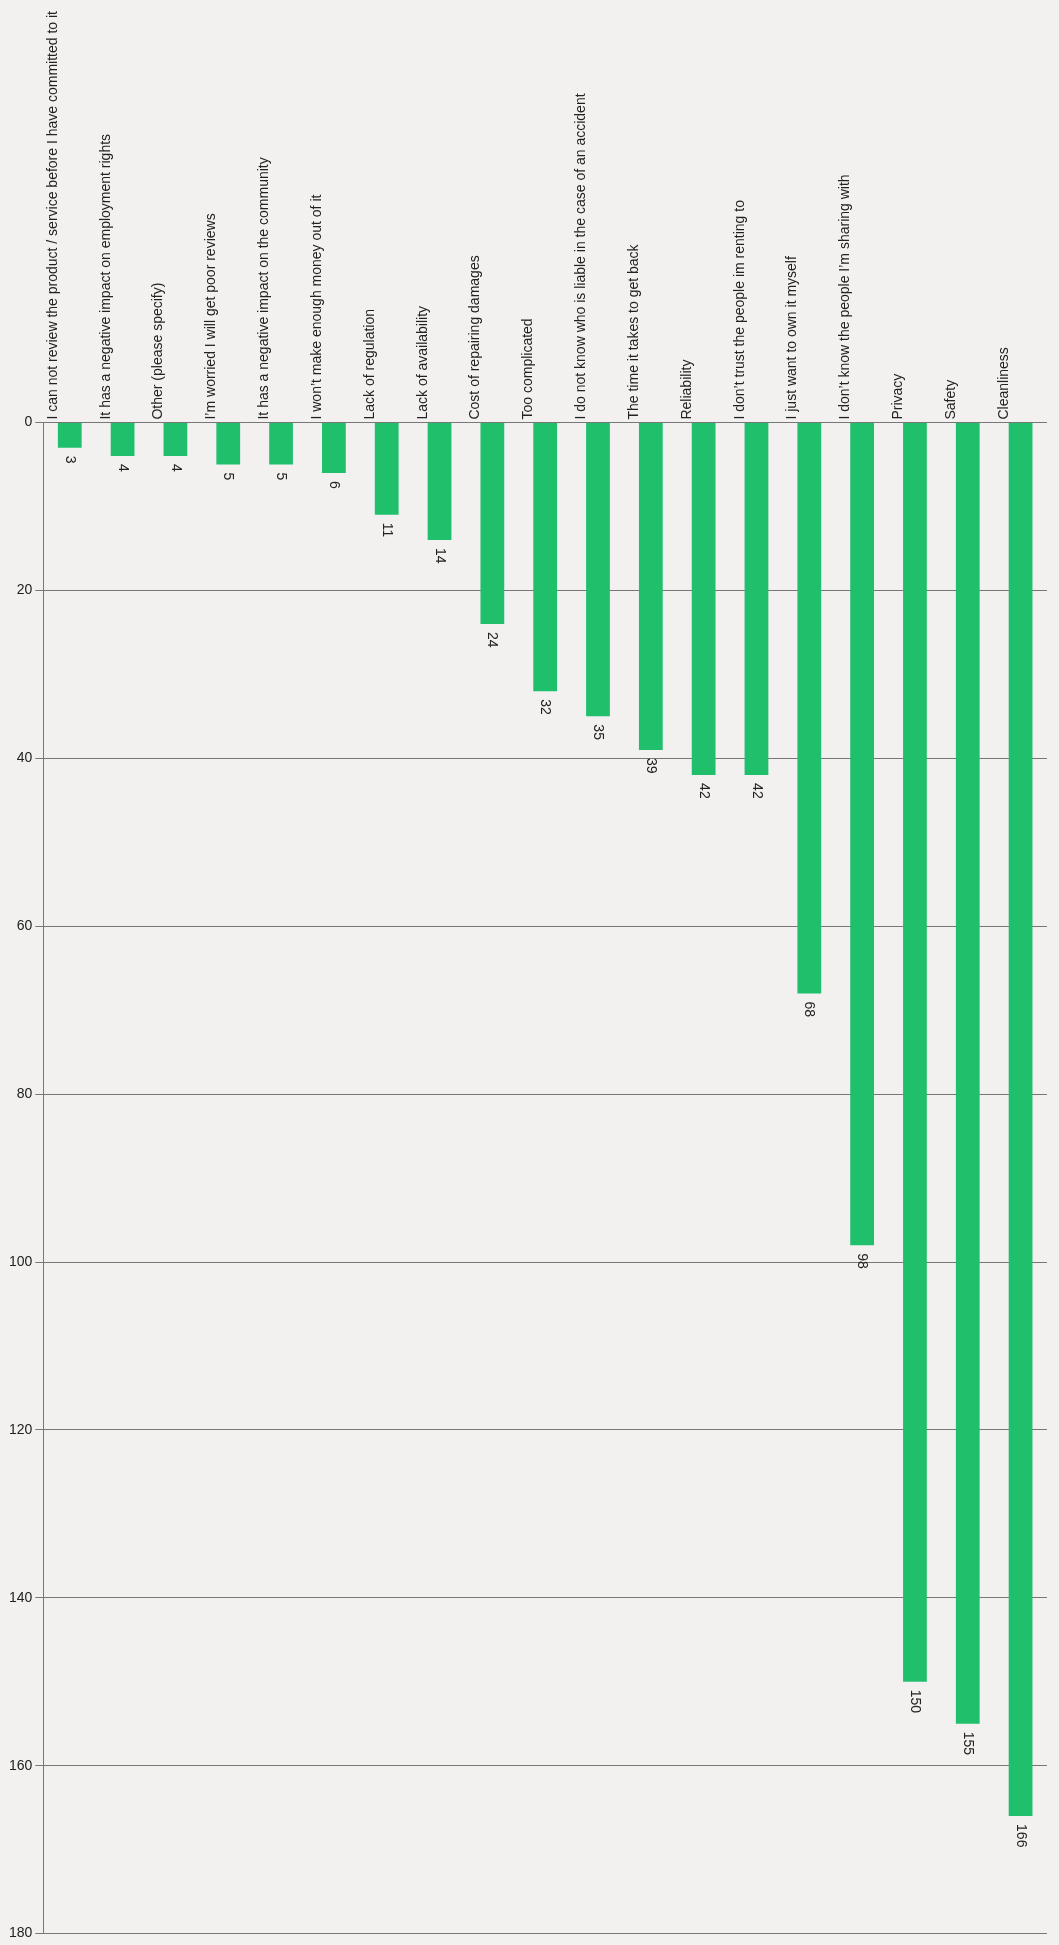 This screenshot has height=1945, width=1059. What do you see at coordinates (916, 1701) in the screenshot?
I see `data-label: 150` at bounding box center [916, 1701].